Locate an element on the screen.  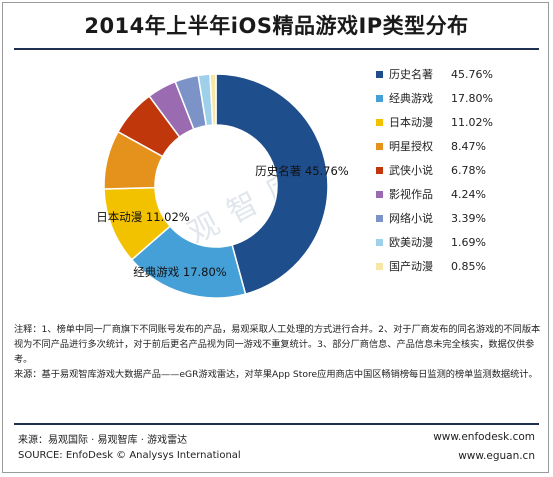
legend-item: 影视作品 4.24% is located at coordinates (431, 194).